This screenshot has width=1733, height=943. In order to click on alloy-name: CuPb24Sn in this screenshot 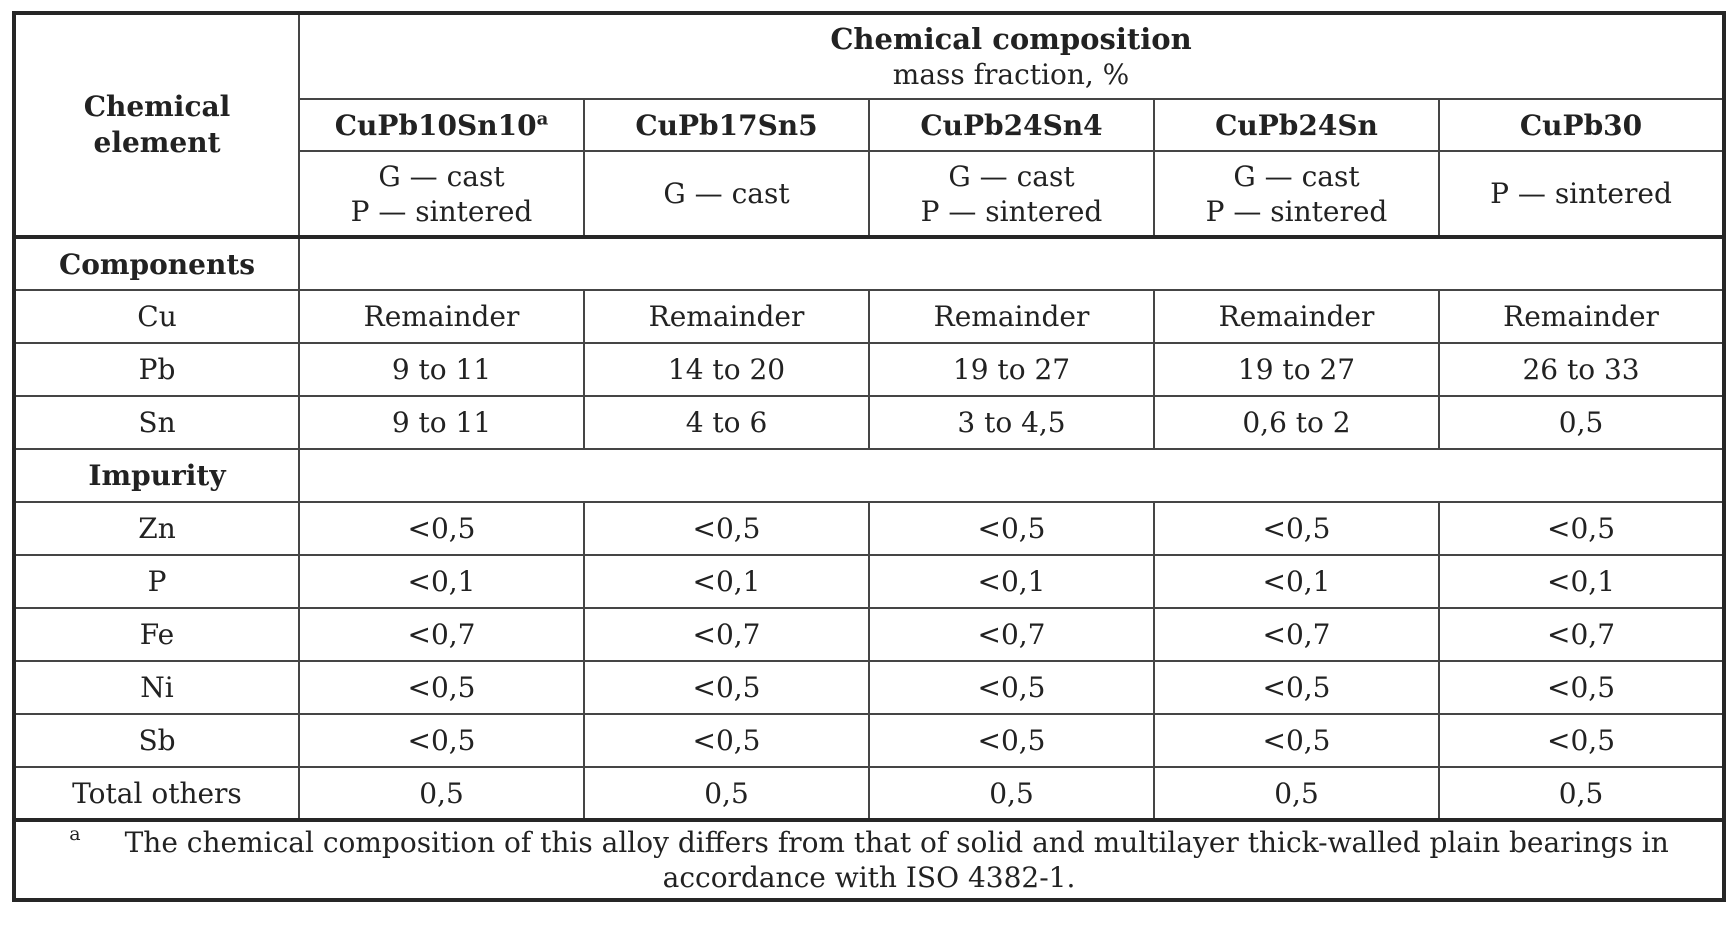, I will do `click(1296, 125)`.